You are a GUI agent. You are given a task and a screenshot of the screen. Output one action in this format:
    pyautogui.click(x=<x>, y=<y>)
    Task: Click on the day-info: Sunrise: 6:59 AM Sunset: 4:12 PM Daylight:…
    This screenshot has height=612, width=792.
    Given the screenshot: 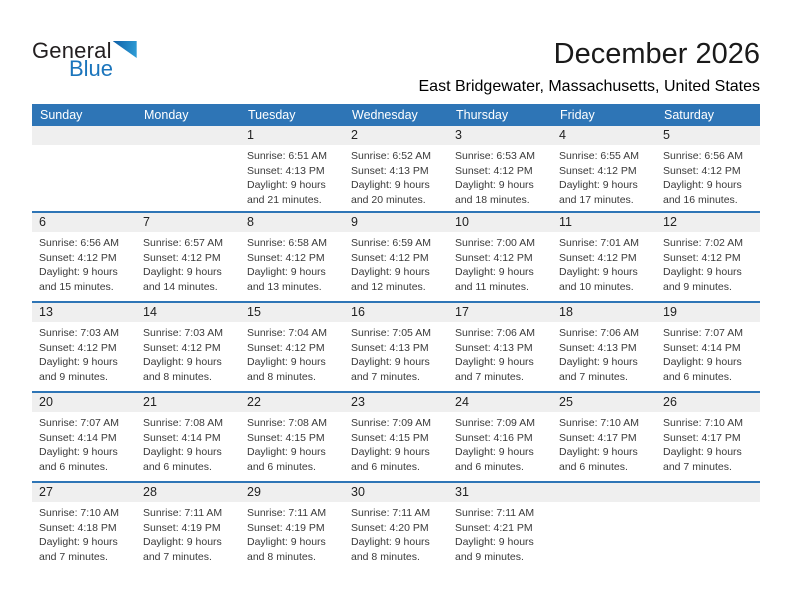 What is the action you would take?
    pyautogui.click(x=396, y=263)
    